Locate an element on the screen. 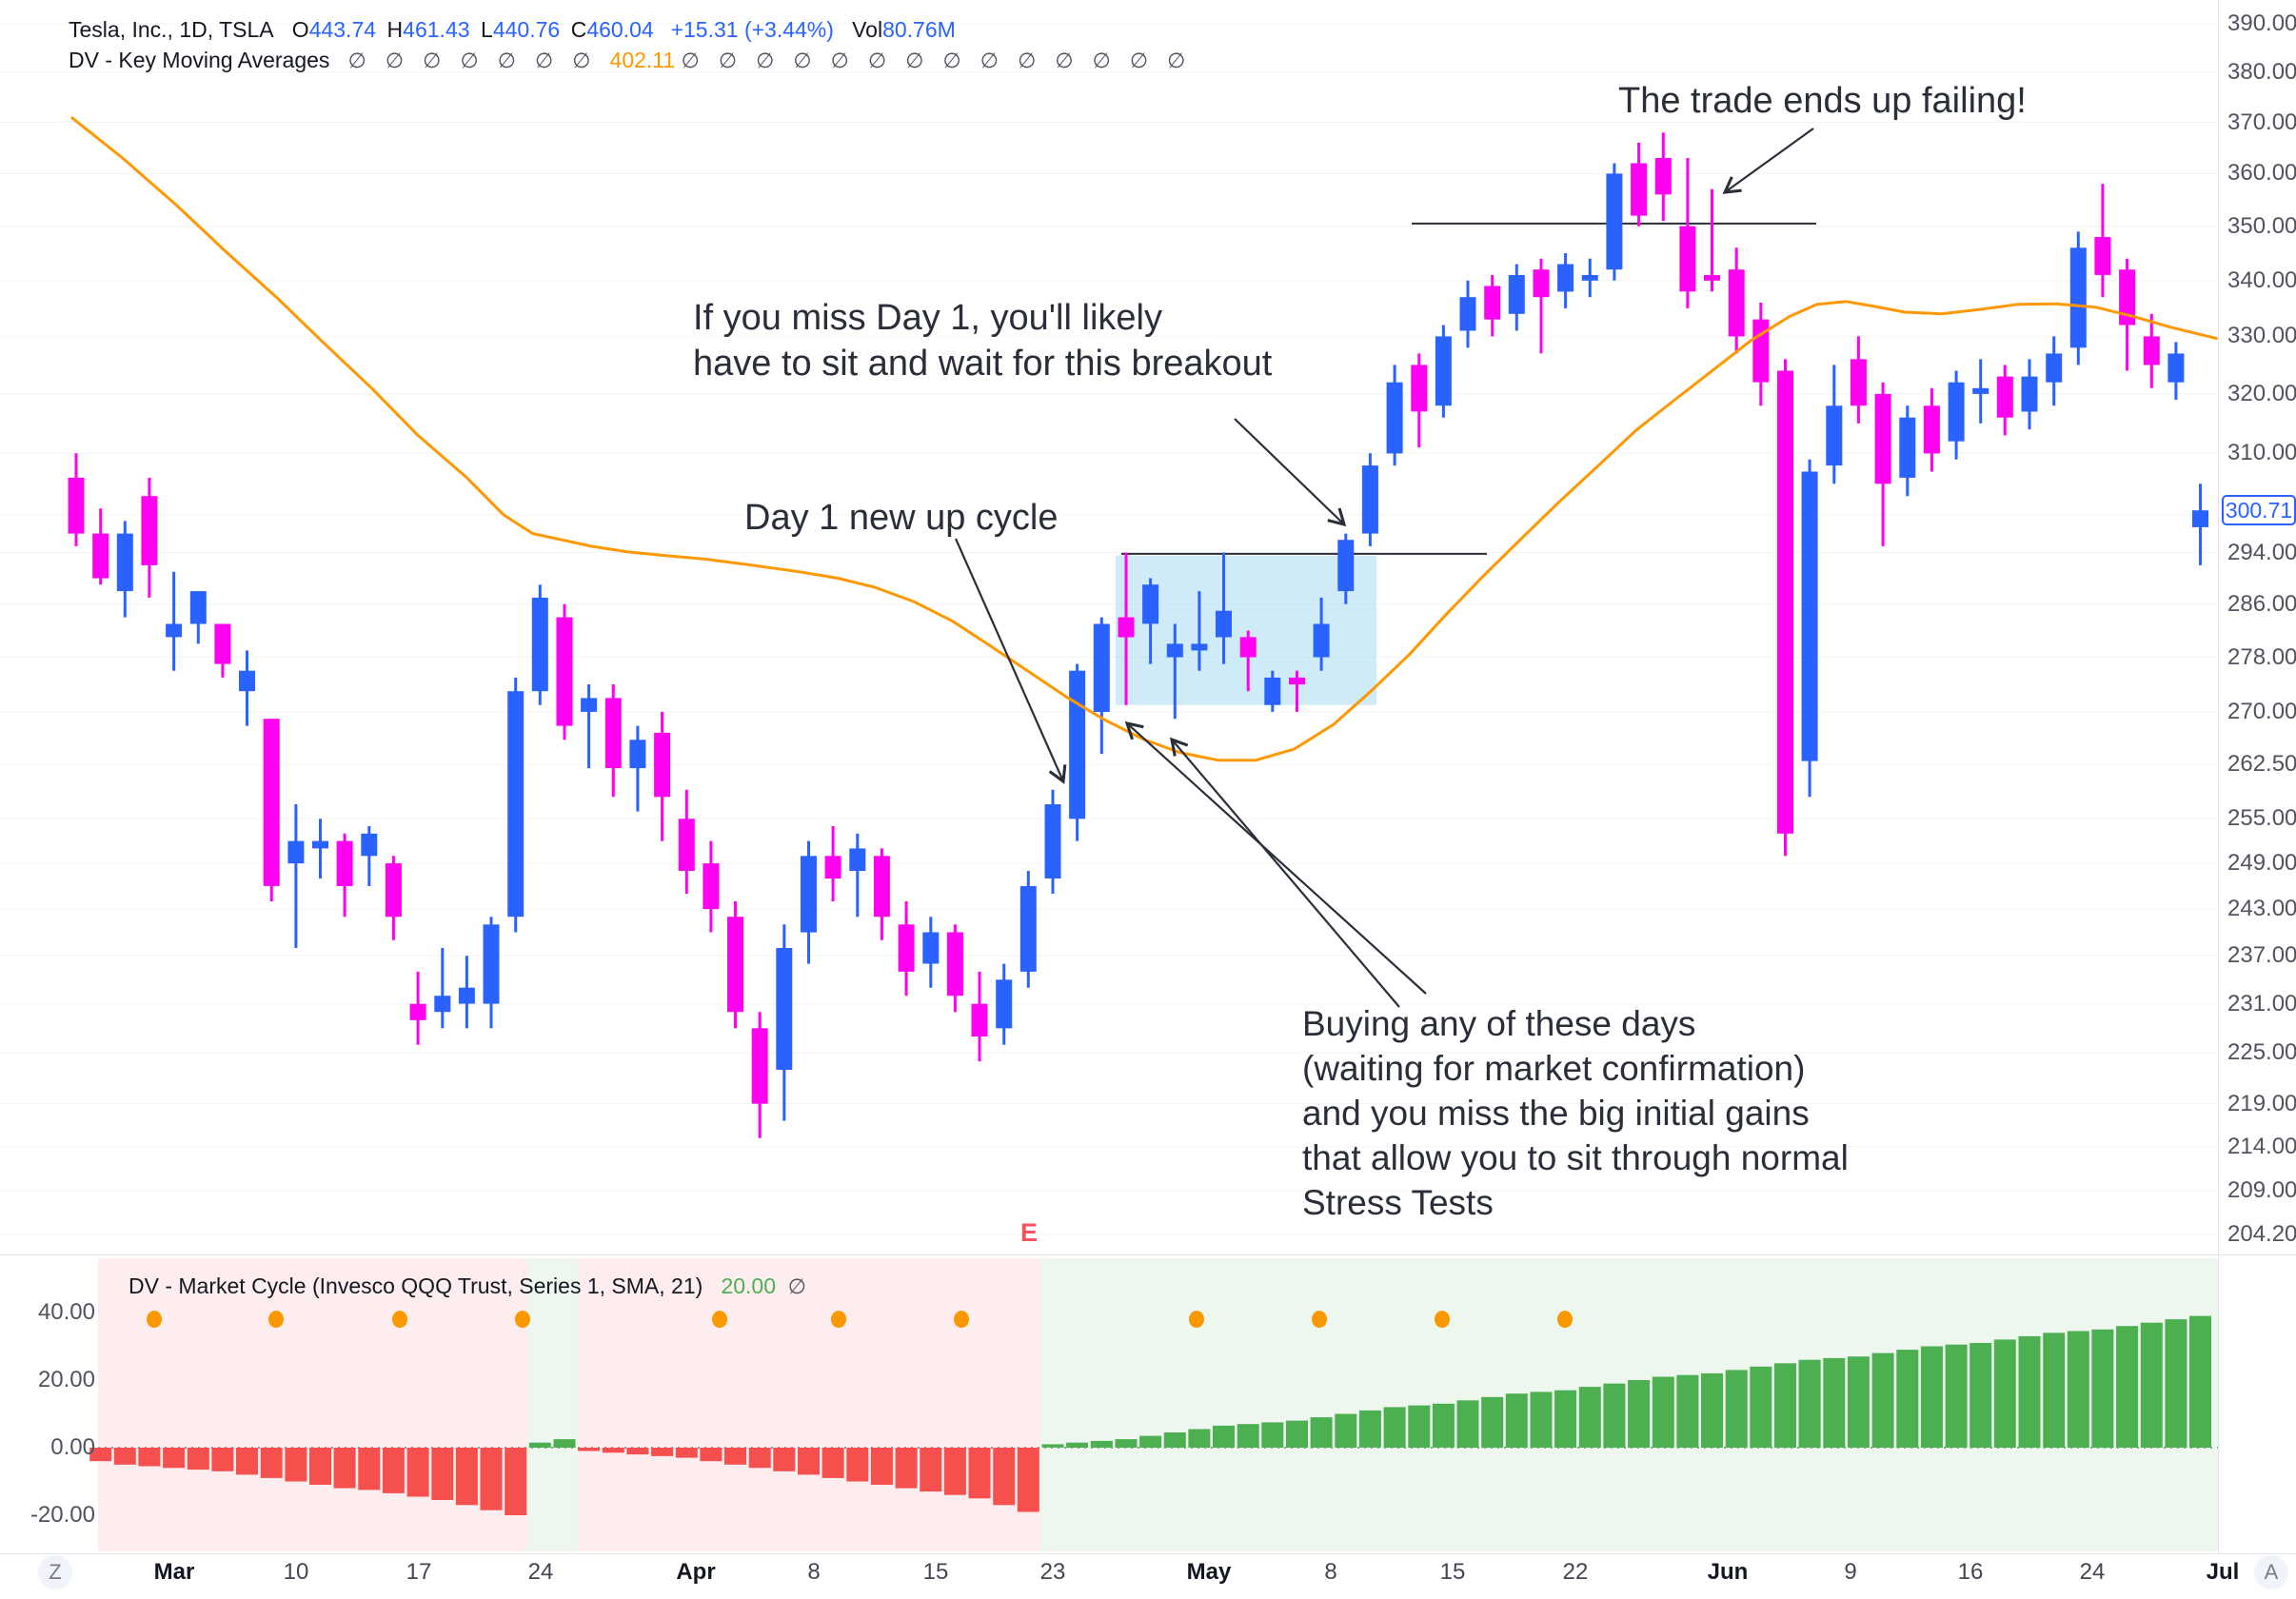 This screenshot has width=2296, height=1599. adjust-button: A is located at coordinates (2271, 1572).